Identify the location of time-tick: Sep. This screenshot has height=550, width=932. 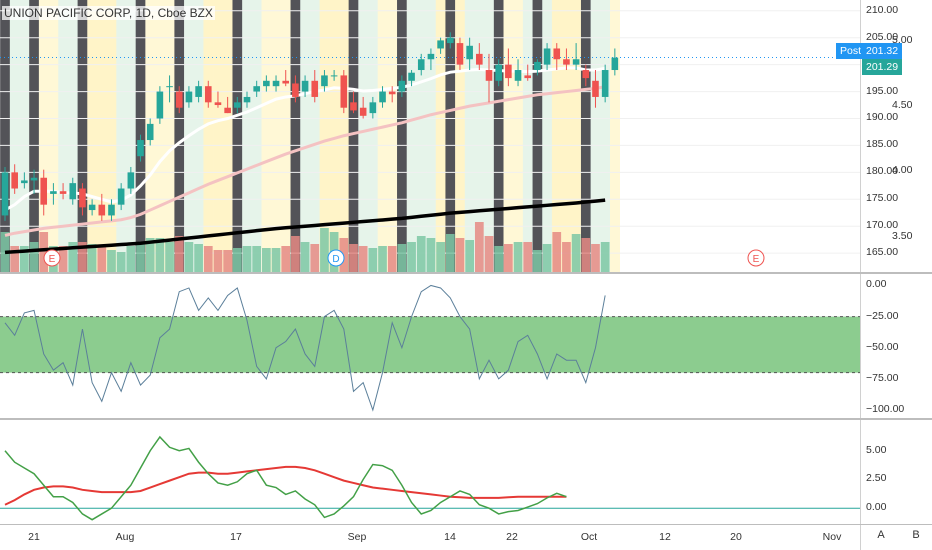
(357, 537).